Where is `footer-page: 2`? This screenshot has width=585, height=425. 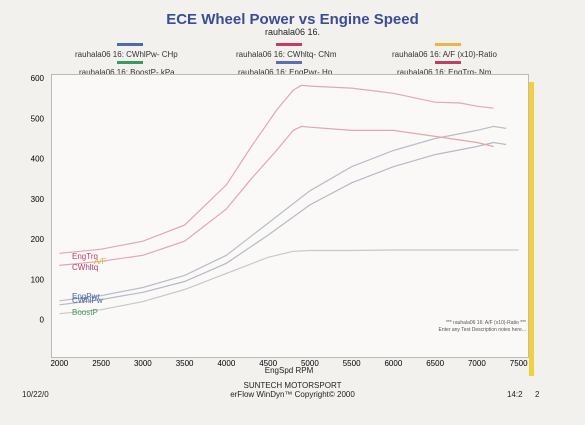
footer-page: 2 is located at coordinates (537, 394).